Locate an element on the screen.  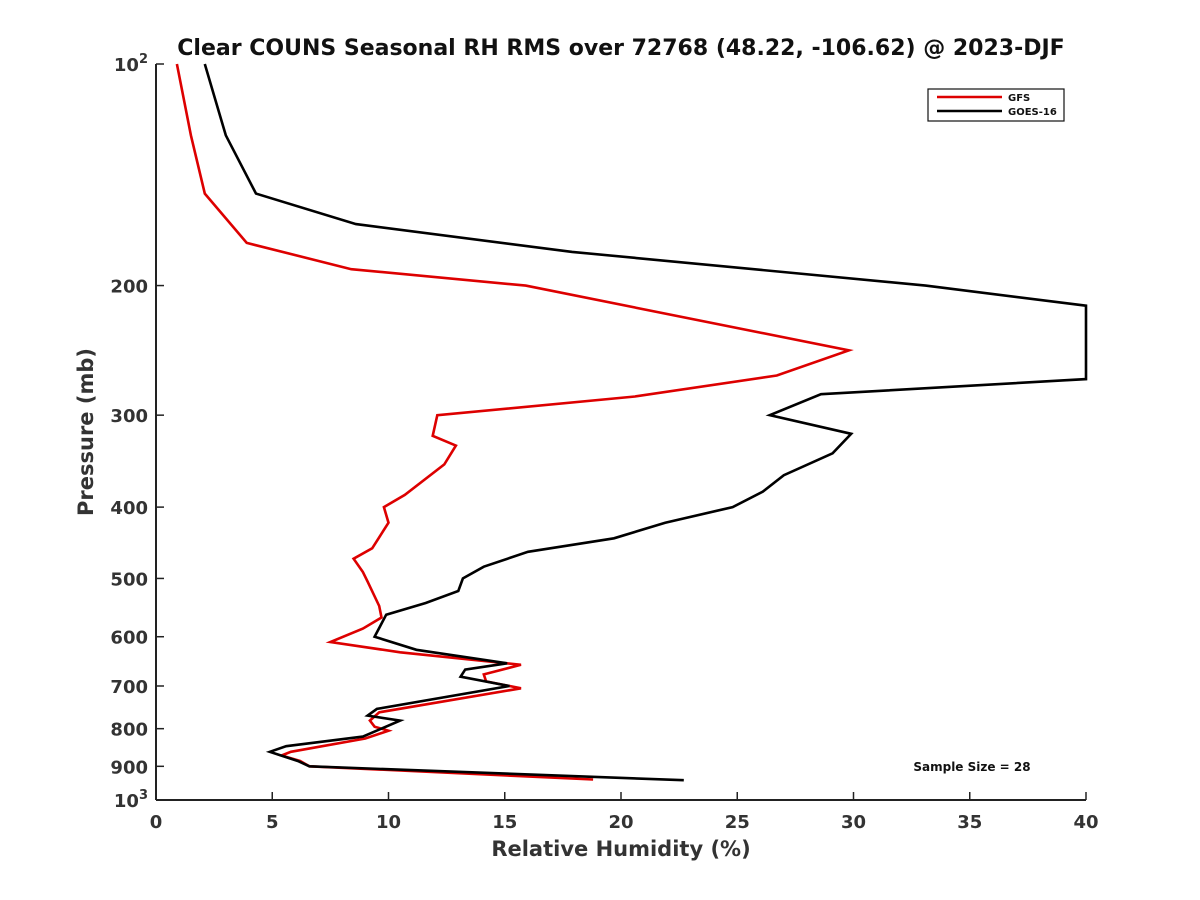
y-tick-exponent: 2 is located at coordinates (143, 59).